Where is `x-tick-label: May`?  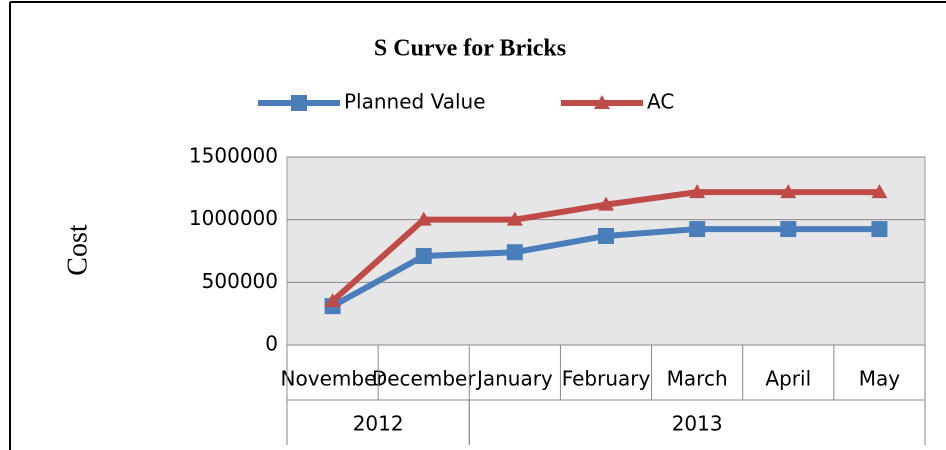
x-tick-label: May is located at coordinates (880, 379).